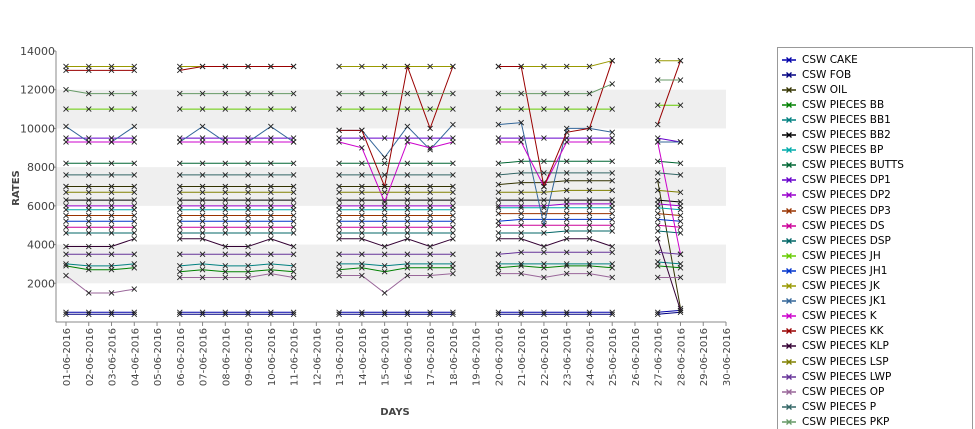  Describe the element at coordinates (499, 357) in the screenshot. I see `x-tick-label: 20-06-2016` at that location.